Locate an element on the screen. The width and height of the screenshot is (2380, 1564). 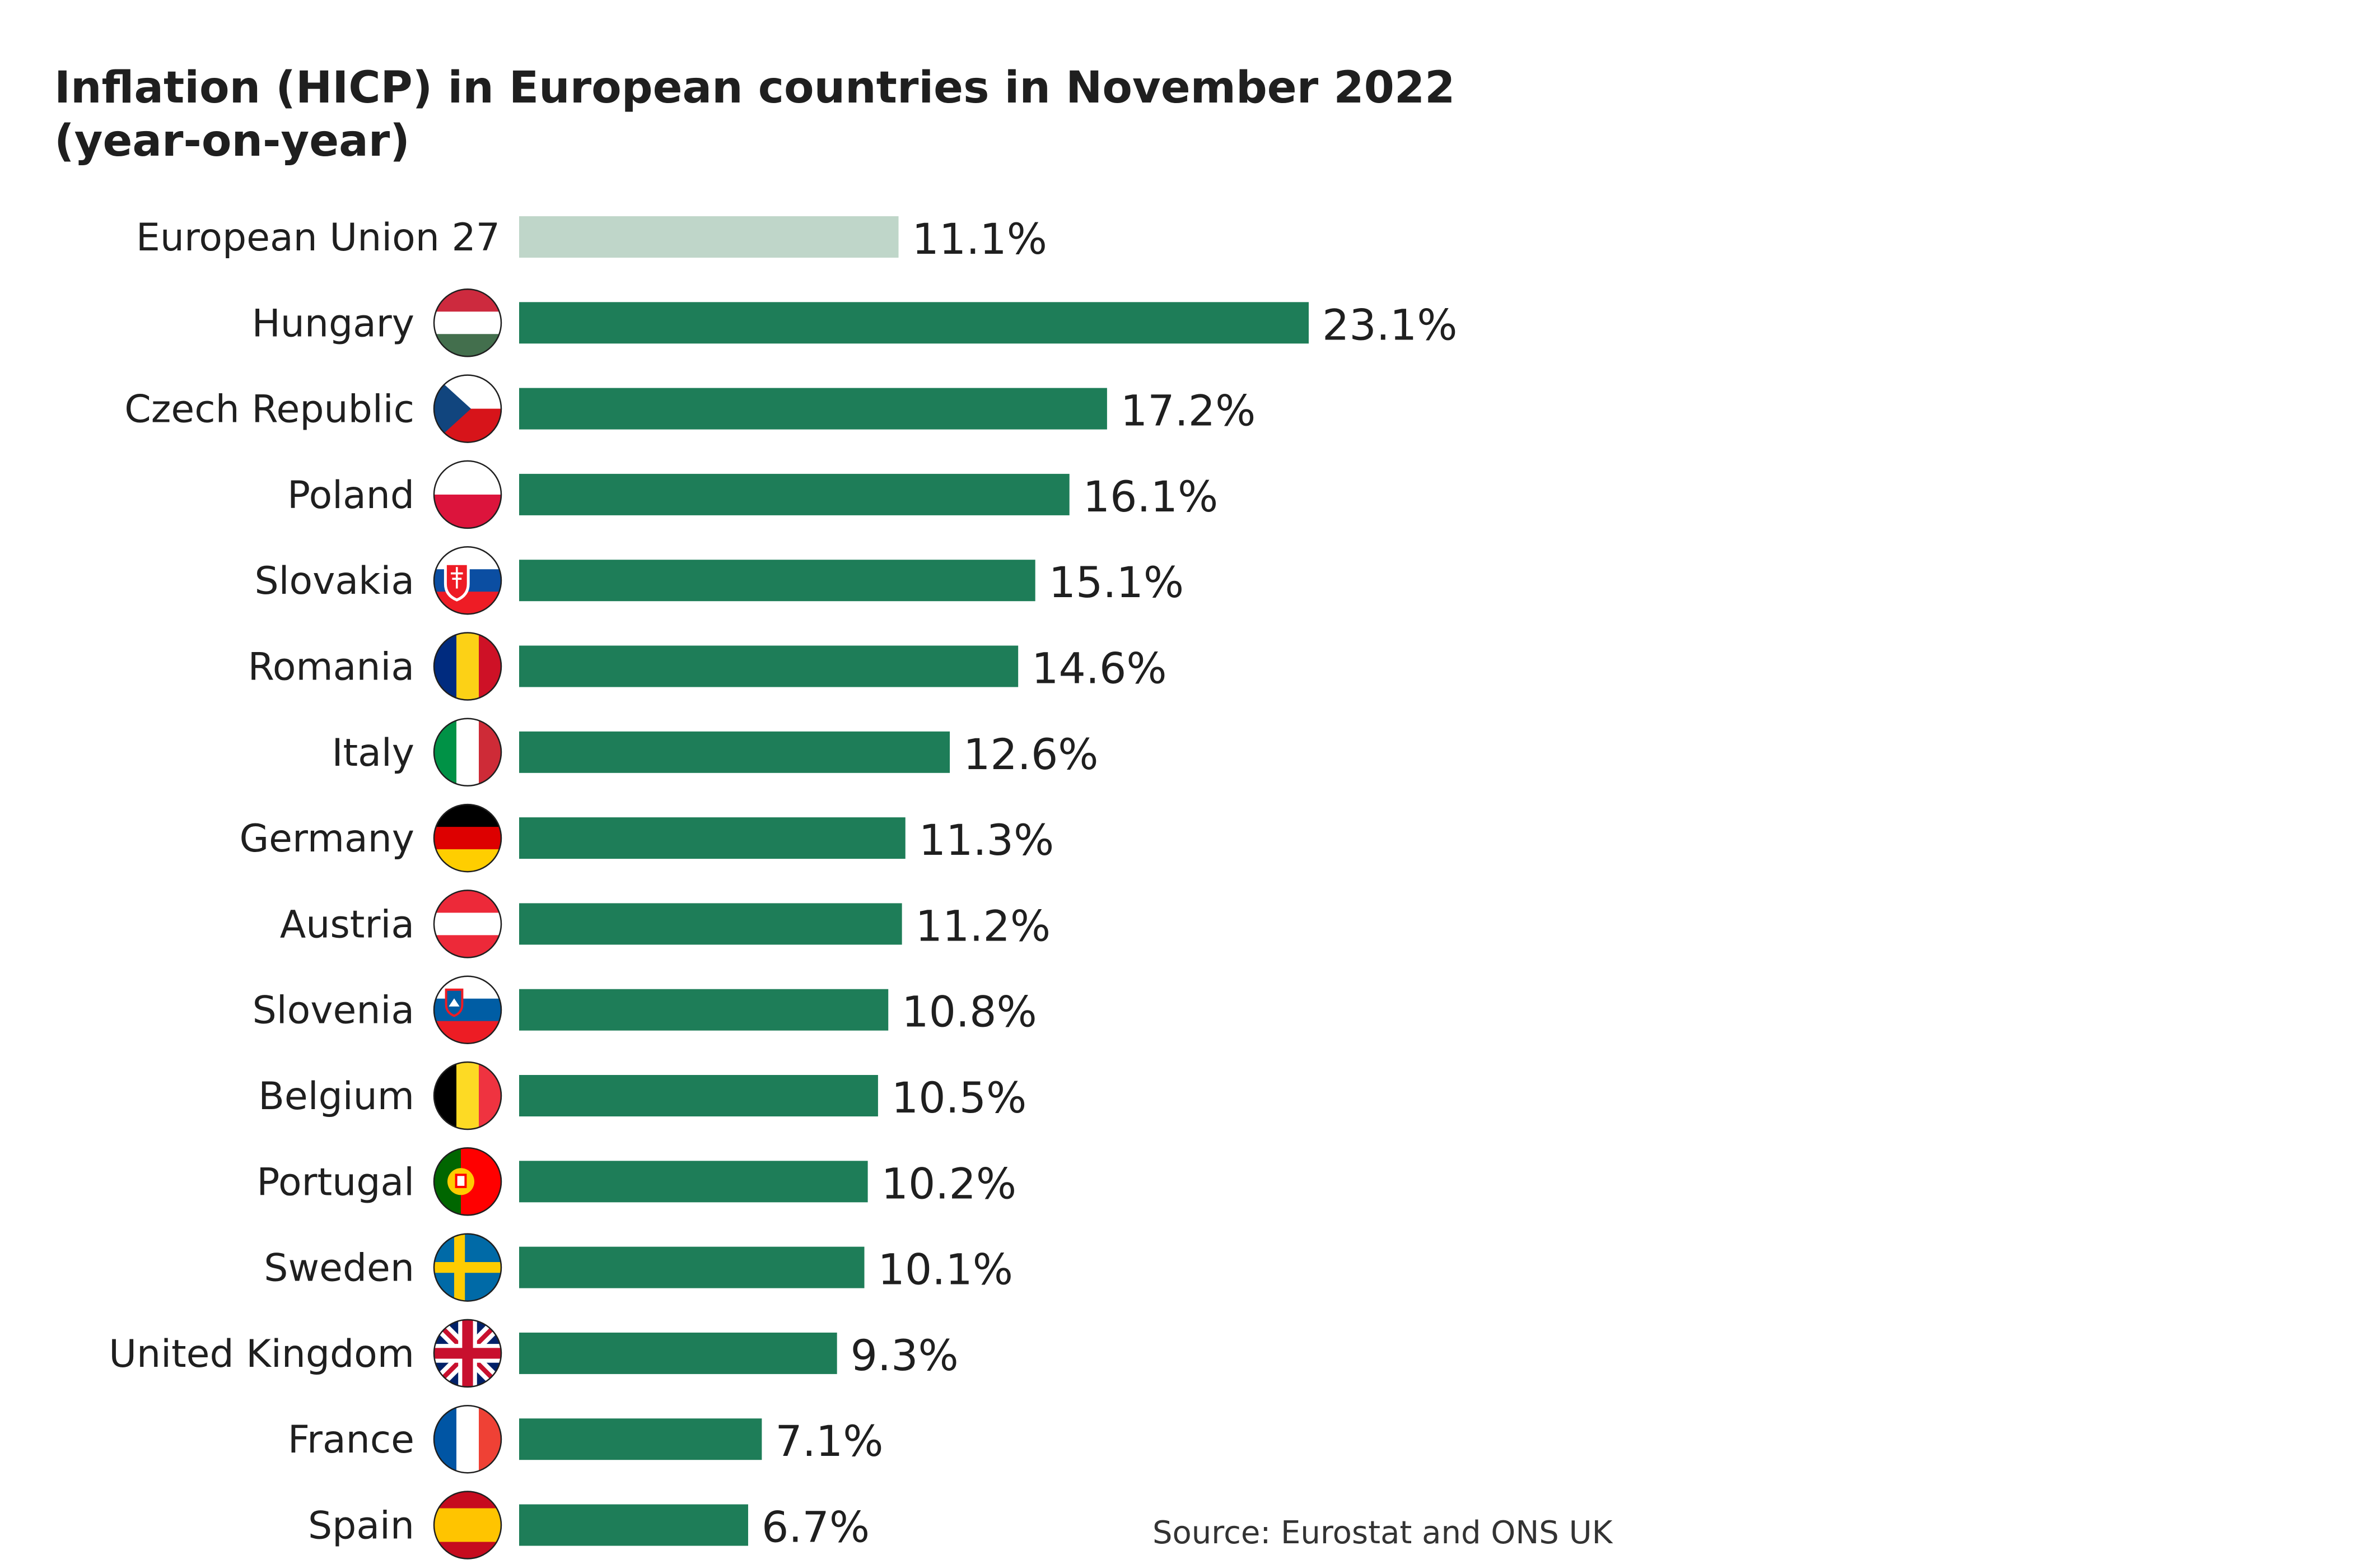
bar-row-slovenia: Slovenia 10.8% is located at coordinates (645, 1009).